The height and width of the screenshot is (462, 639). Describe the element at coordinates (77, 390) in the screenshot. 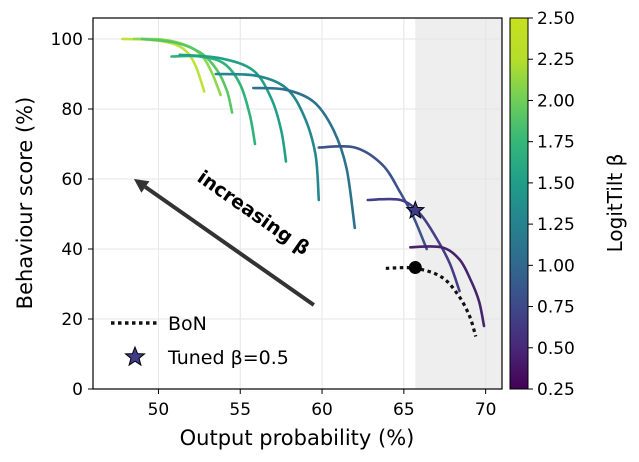

I see `y-tick-label: 0` at that location.